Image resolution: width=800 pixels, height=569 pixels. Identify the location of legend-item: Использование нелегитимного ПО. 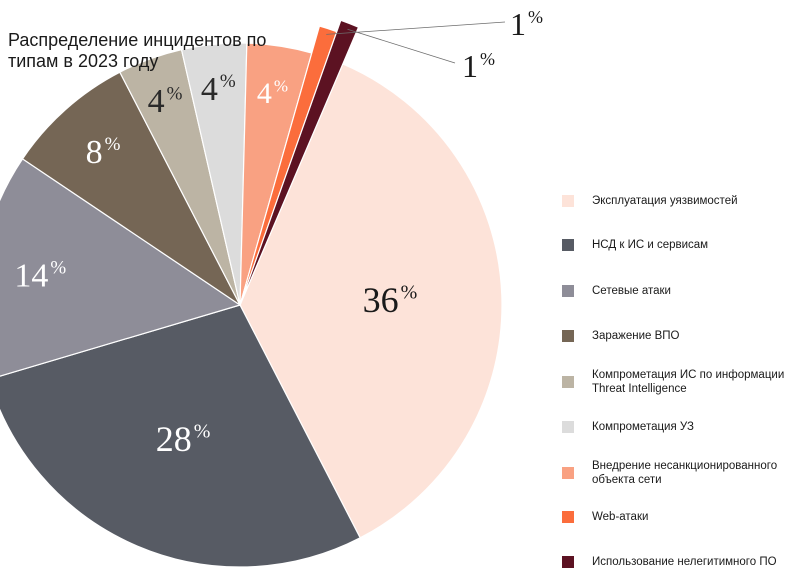
(681, 562).